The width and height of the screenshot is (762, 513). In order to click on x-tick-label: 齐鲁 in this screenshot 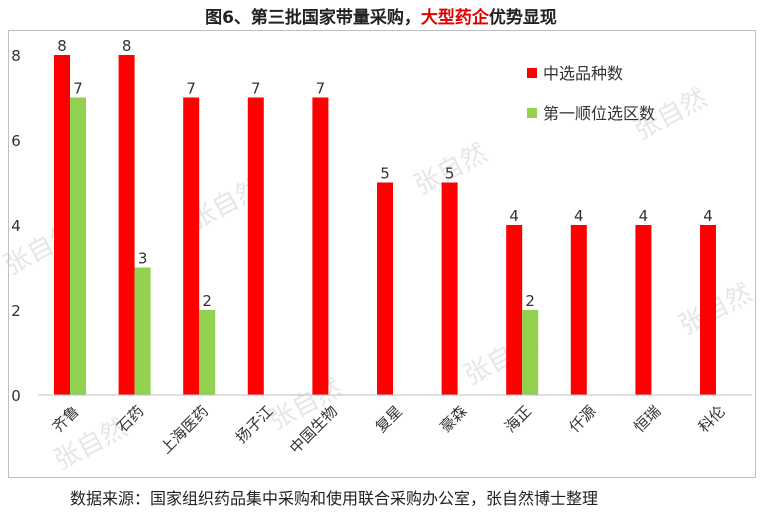, I will do `click(66, 419)`.